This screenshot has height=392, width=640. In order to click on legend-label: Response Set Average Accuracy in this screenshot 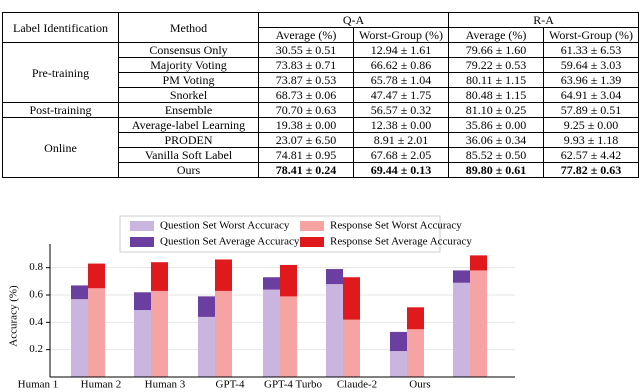, I will do `click(401, 242)`.